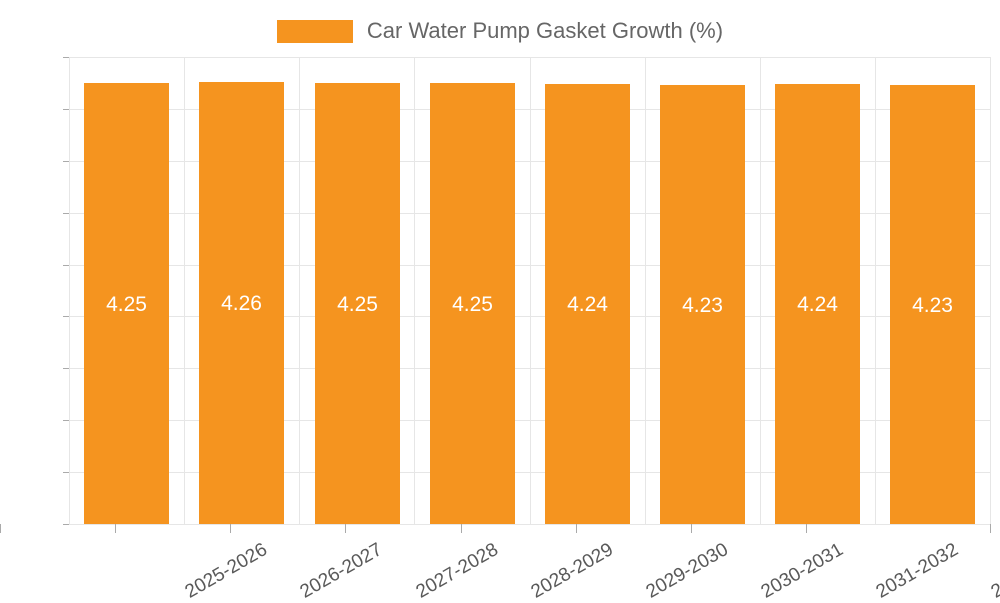  What do you see at coordinates (802, 571) in the screenshot?
I see `x-axis-tick-label: 2030-2031` at bounding box center [802, 571].